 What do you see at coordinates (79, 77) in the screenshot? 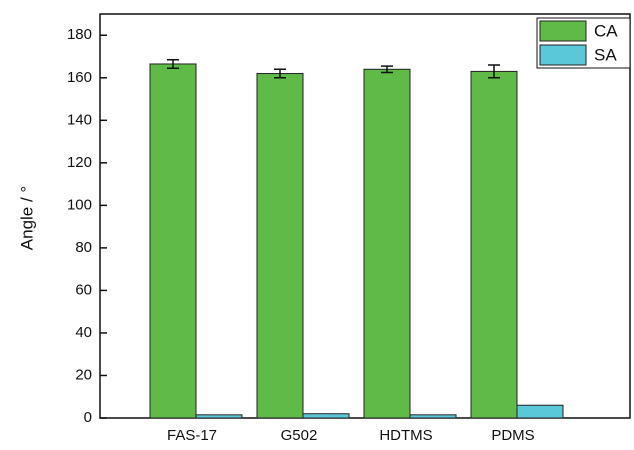
I see `y-tick-label: 160` at bounding box center [79, 77].